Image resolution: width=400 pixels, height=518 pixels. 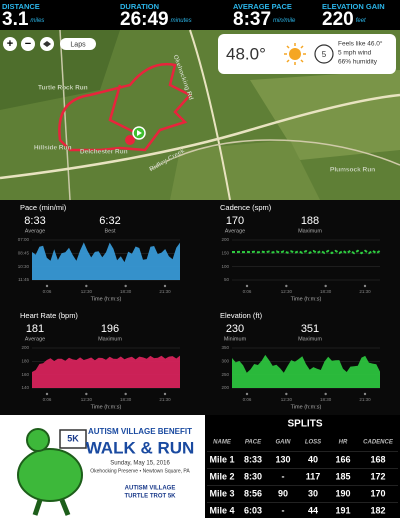 I want to click on y-tick-label: 150, so click(x=225, y=253).